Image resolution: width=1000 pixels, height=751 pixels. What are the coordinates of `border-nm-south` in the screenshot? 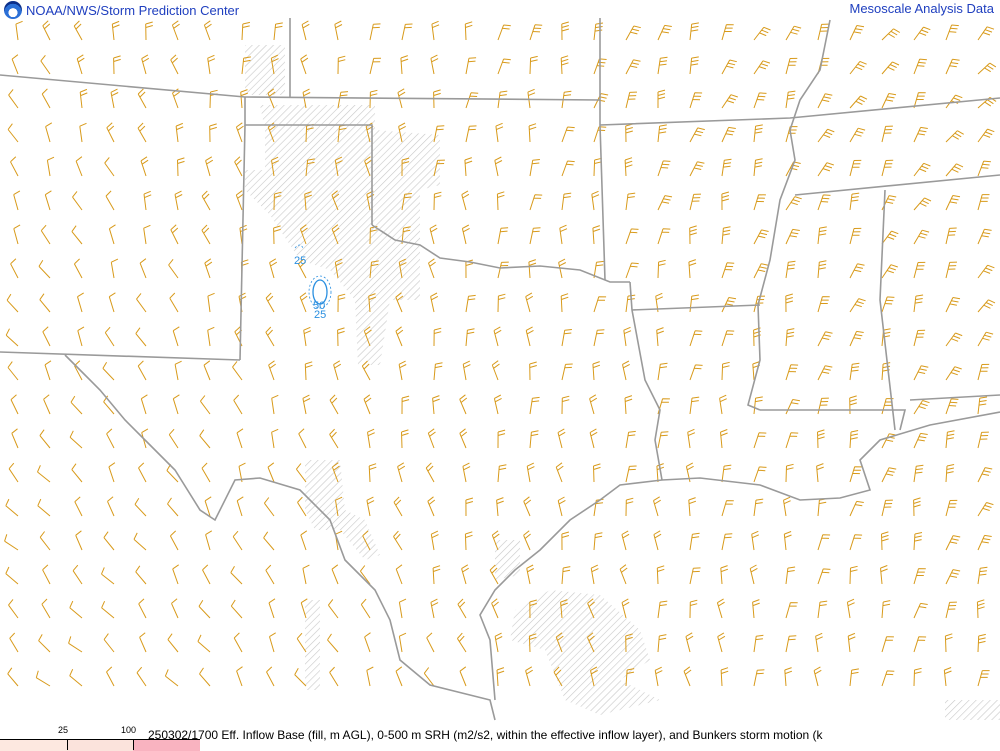 It's located at (120, 356).